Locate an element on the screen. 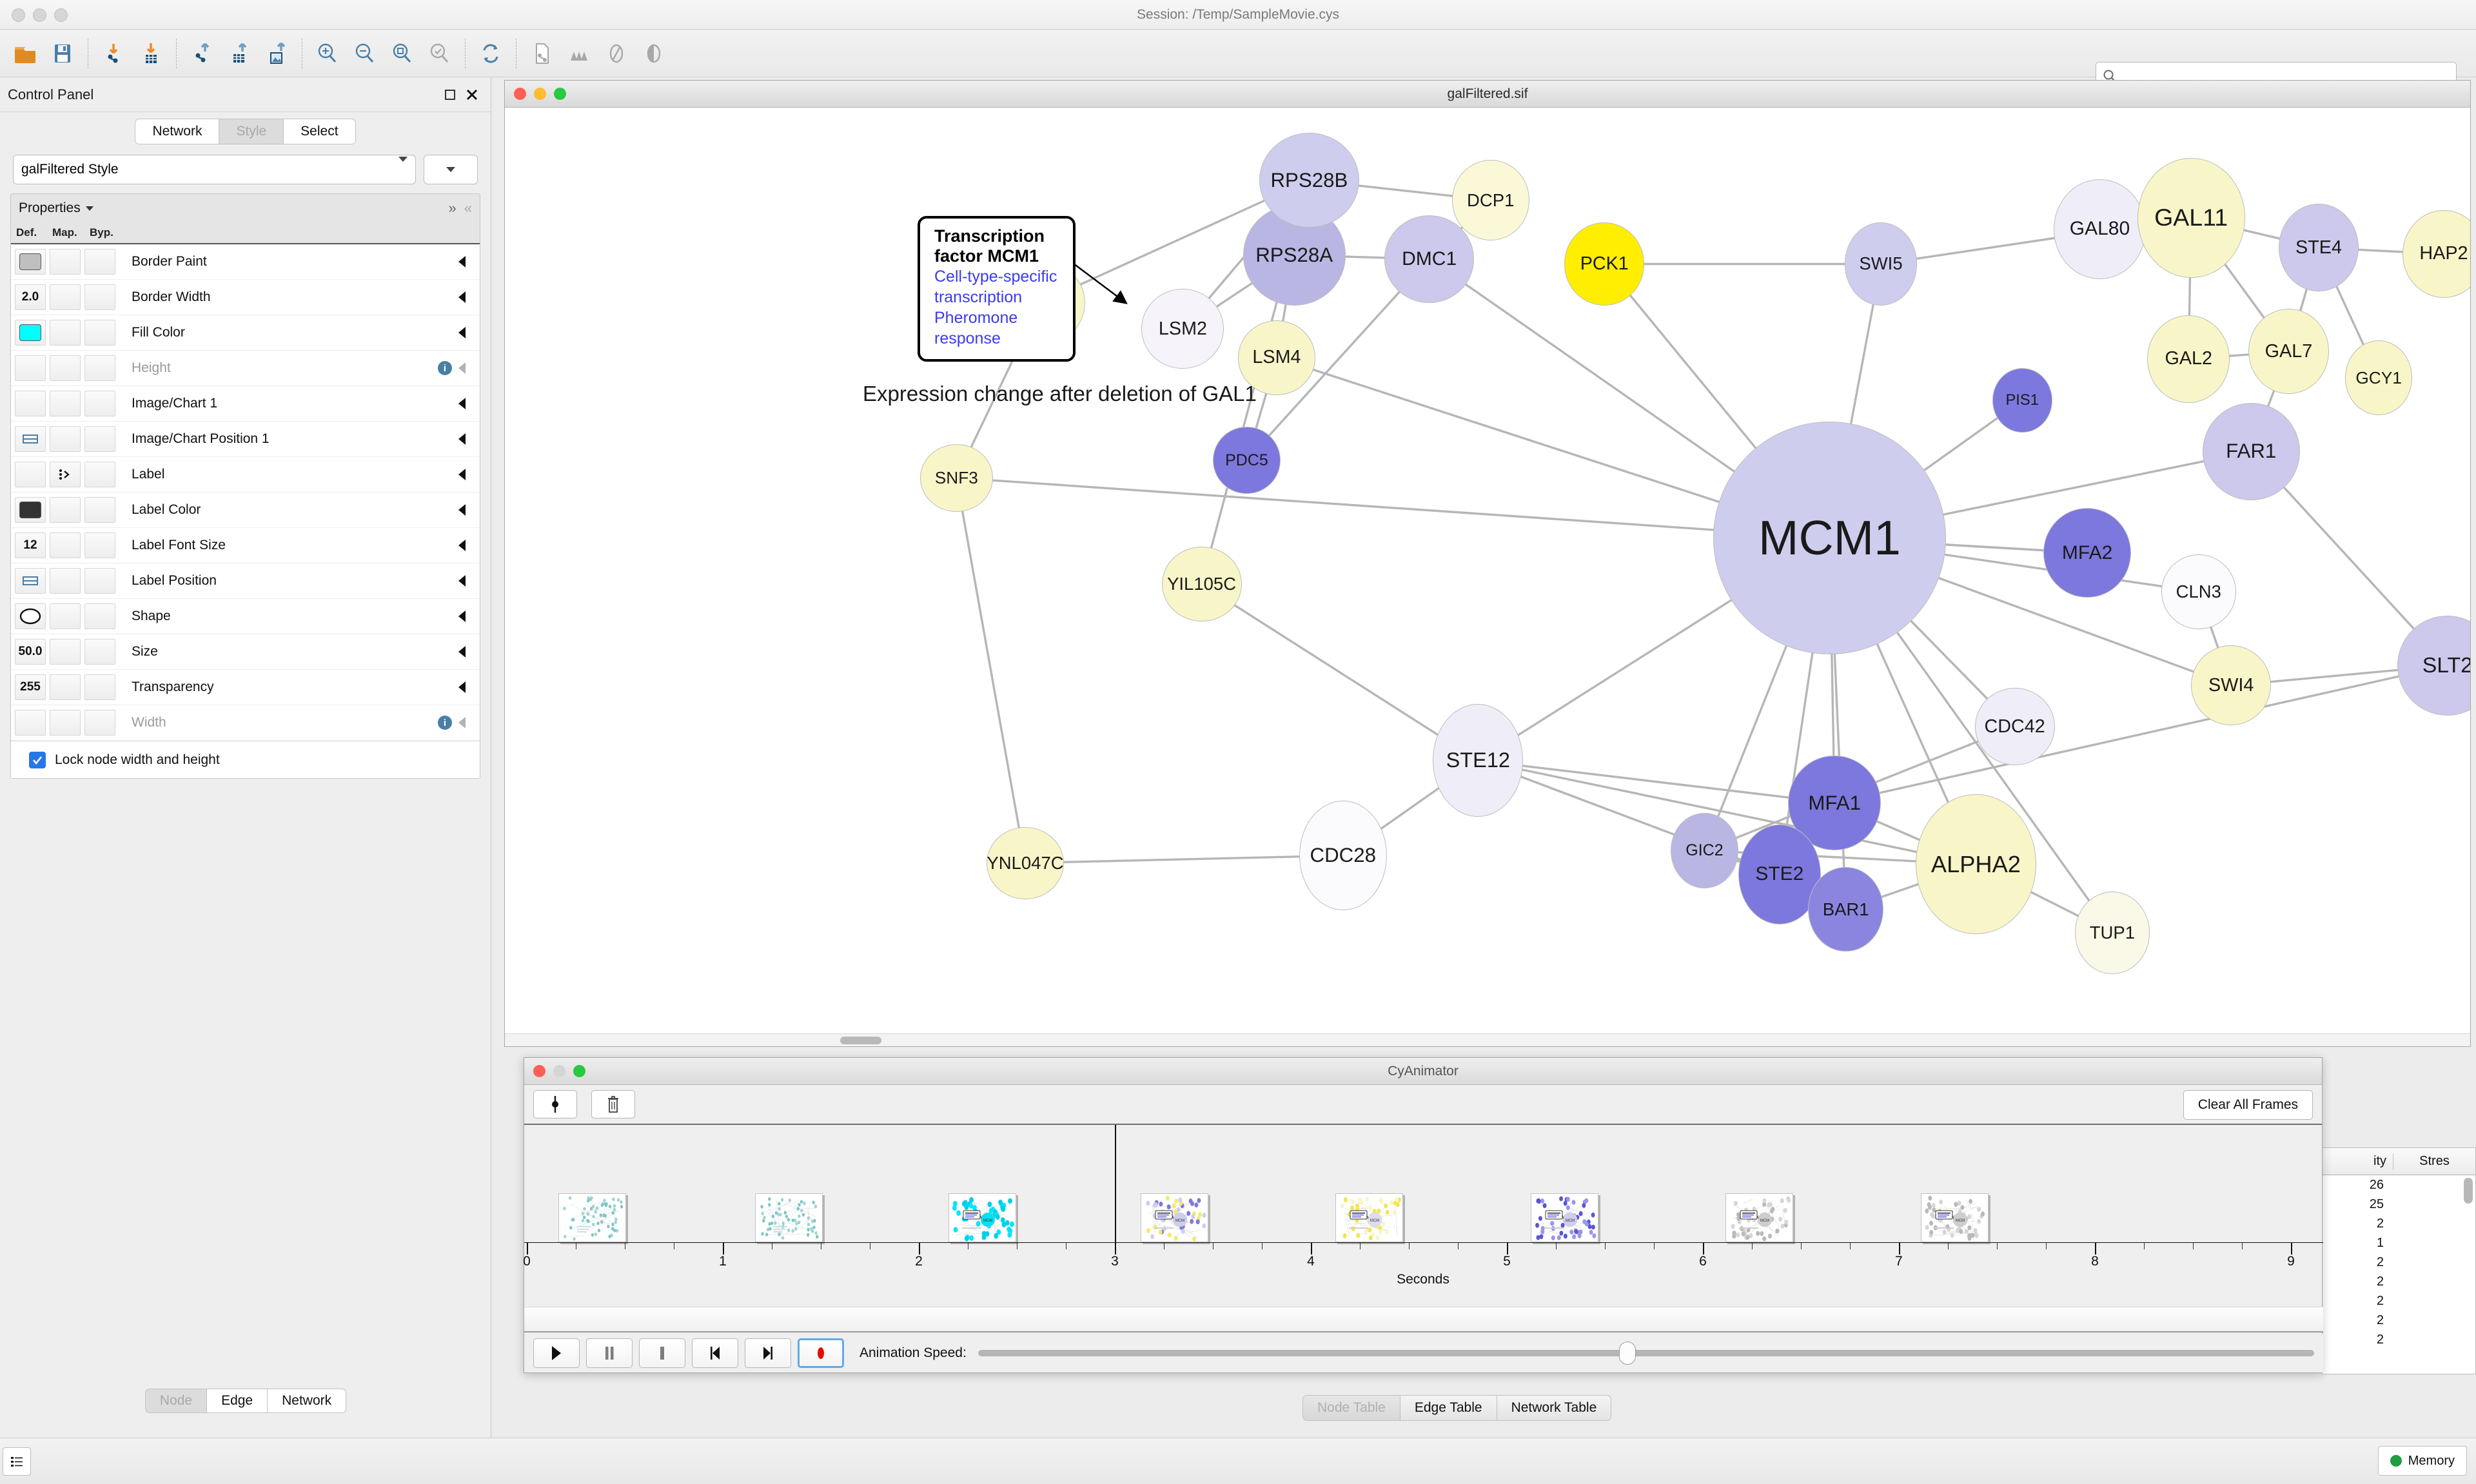  trash-icon is located at coordinates (613, 1104).